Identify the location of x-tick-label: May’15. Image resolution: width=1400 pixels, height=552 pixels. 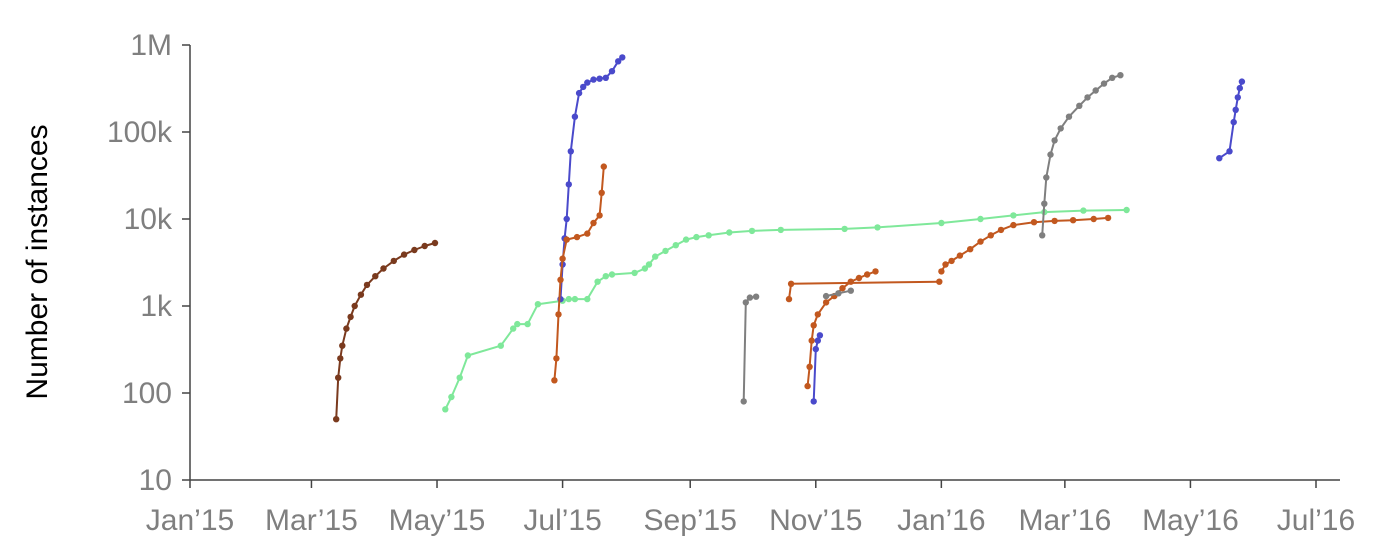
(437, 520).